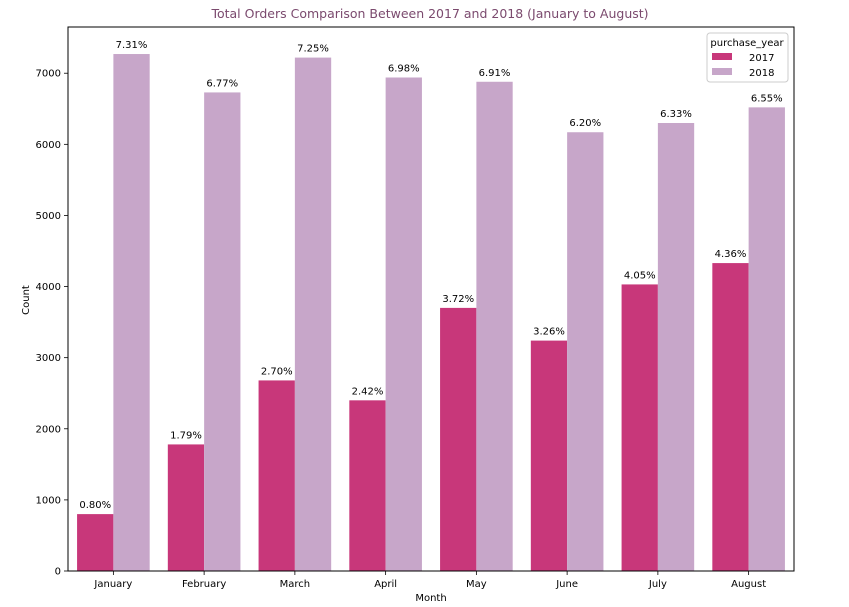 This screenshot has width=849, height=607. What do you see at coordinates (48, 145) in the screenshot?
I see `y-tick-label-6000: 6000` at bounding box center [48, 145].